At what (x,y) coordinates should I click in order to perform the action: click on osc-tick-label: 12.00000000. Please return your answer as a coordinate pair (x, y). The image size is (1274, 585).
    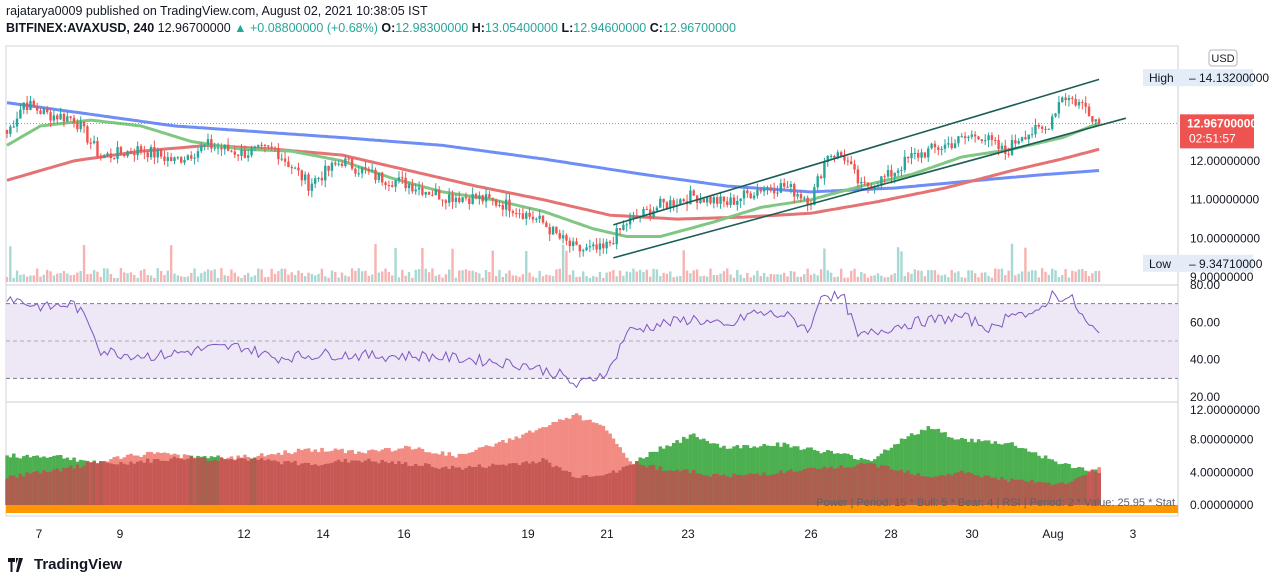
    Looking at the image, I should click on (1225, 410).